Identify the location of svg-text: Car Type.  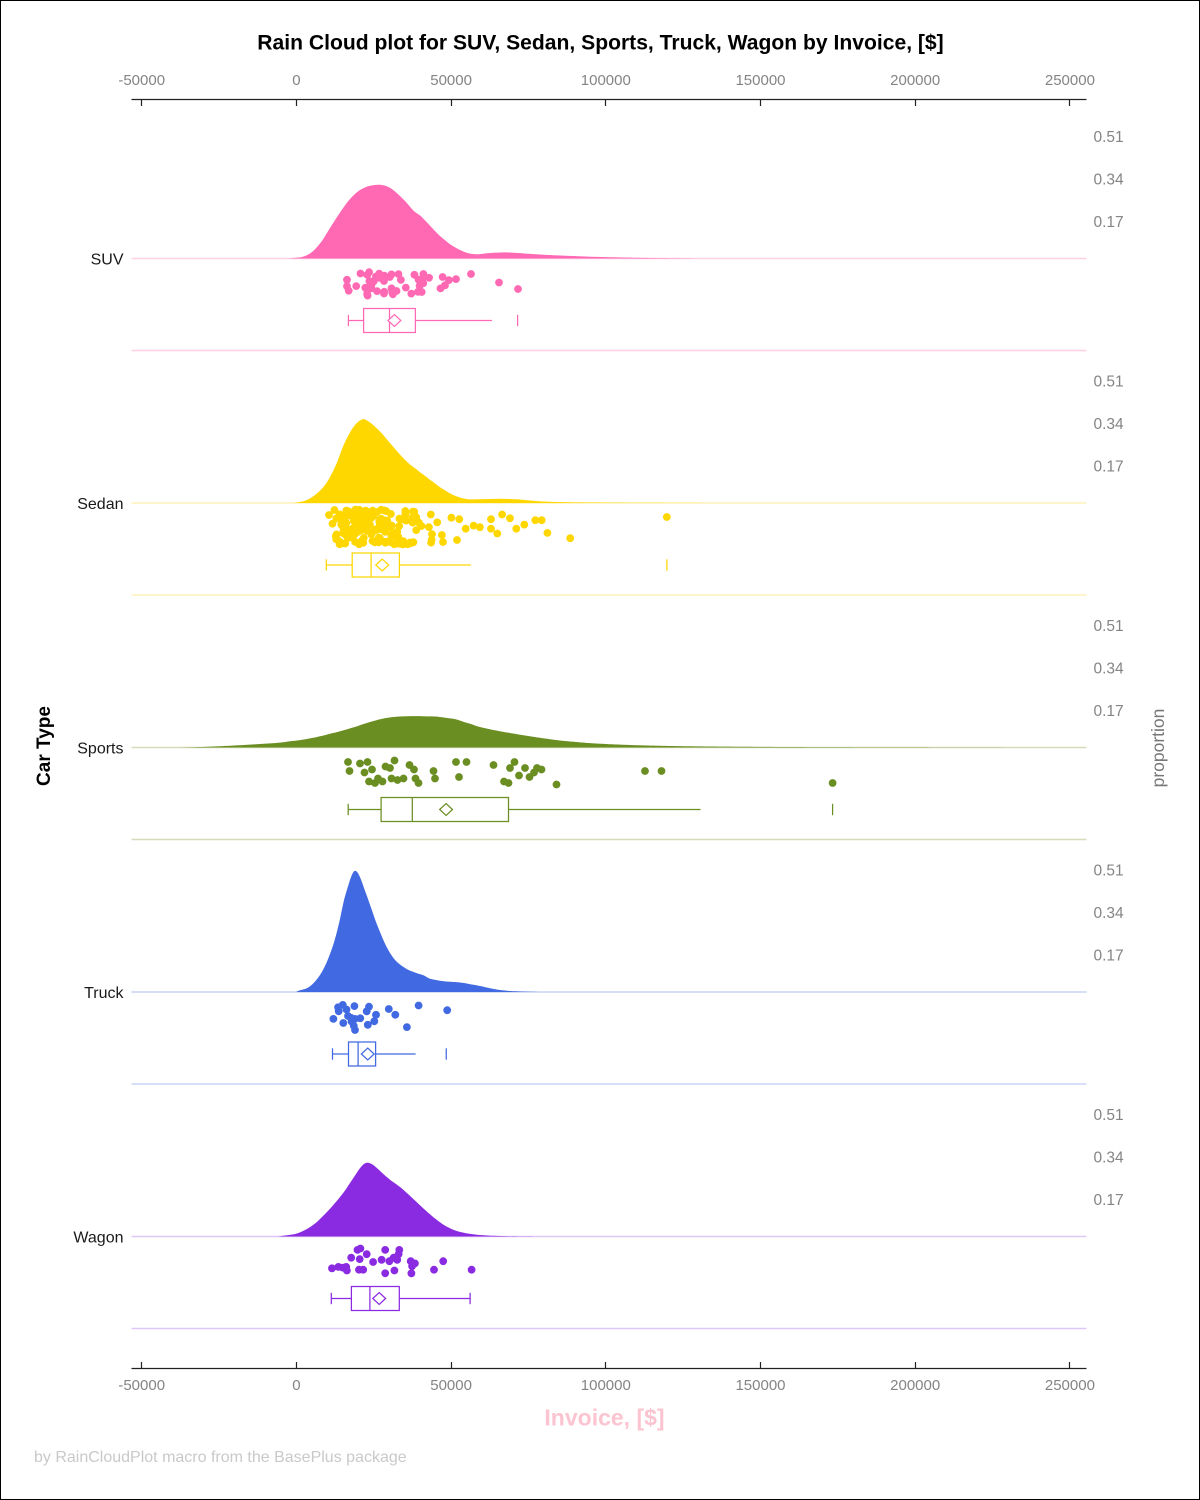
(44, 746).